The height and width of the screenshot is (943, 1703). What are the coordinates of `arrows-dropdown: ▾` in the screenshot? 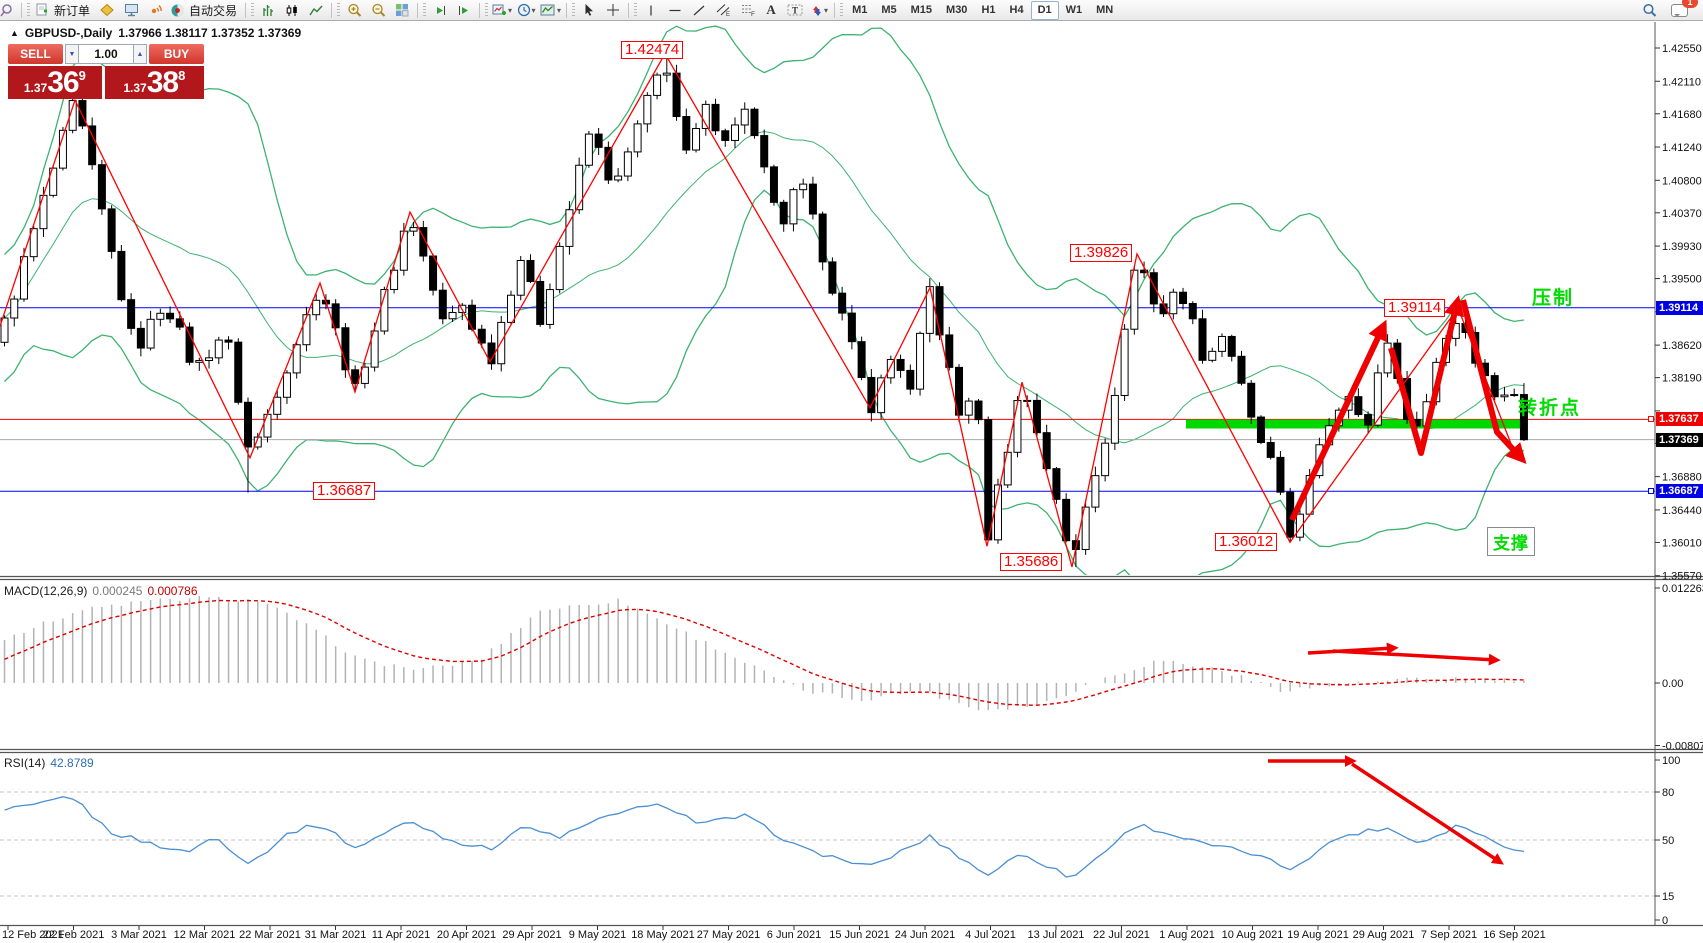 It's located at (819, 10).